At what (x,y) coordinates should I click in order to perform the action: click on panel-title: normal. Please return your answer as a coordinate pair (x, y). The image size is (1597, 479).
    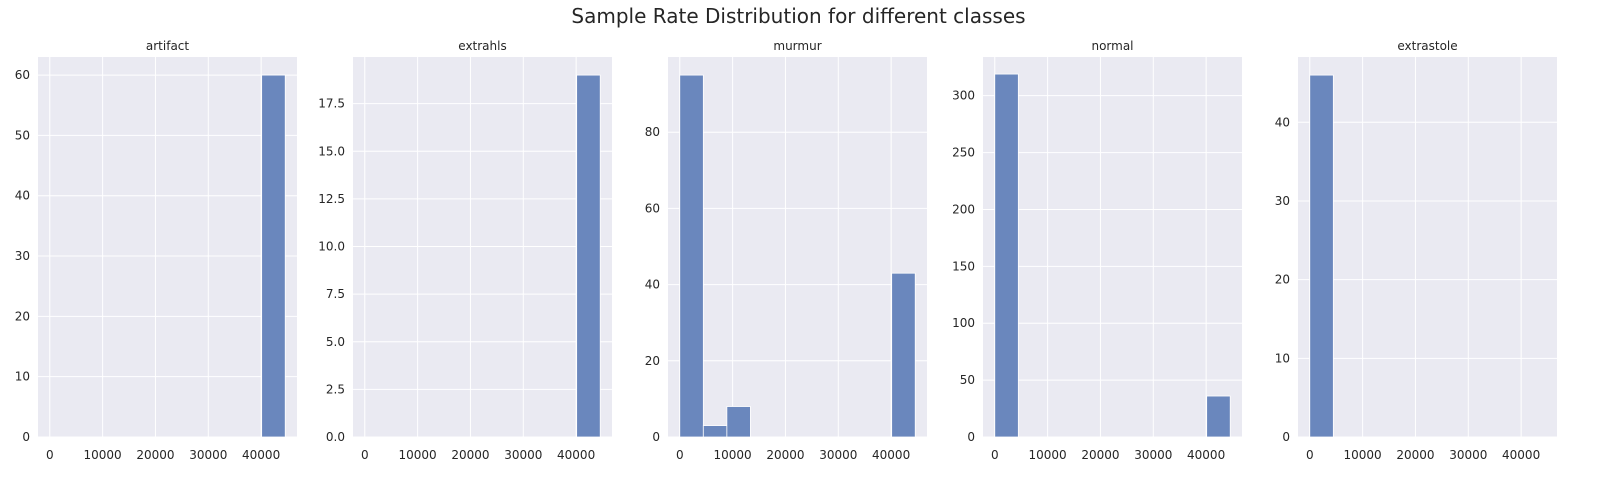
    Looking at the image, I should click on (1112, 46).